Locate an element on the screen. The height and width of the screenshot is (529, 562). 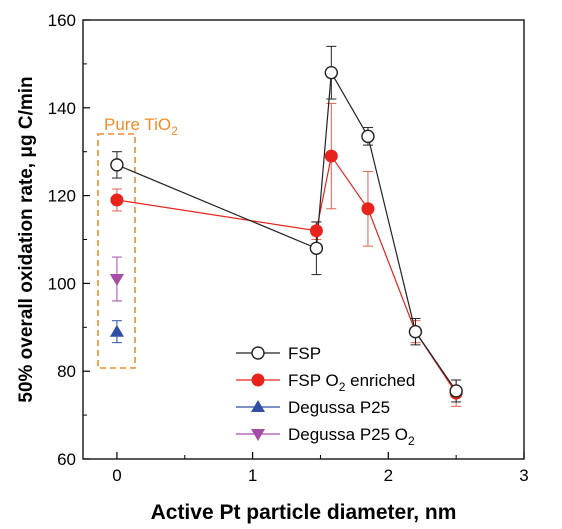
y-tick-label: 160 is located at coordinates (62, 20).